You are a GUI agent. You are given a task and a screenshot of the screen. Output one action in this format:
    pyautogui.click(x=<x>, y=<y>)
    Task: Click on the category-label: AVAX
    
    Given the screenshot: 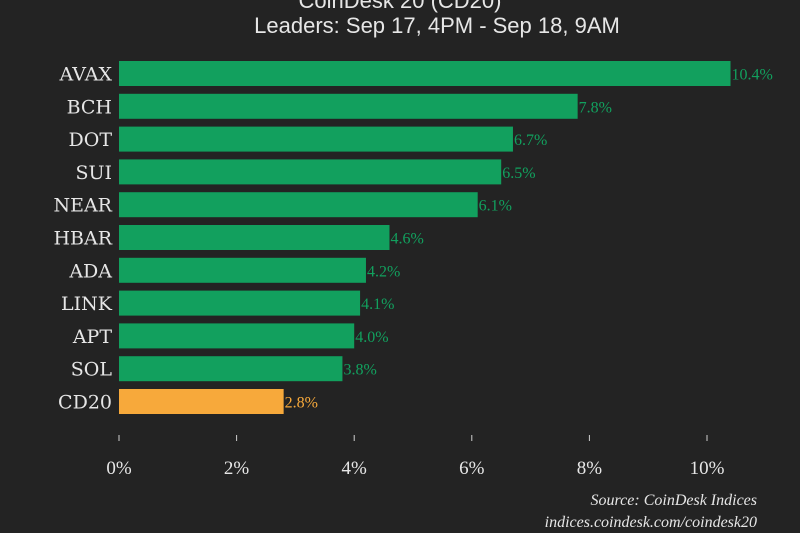 What is the action you would take?
    pyautogui.click(x=86, y=75)
    